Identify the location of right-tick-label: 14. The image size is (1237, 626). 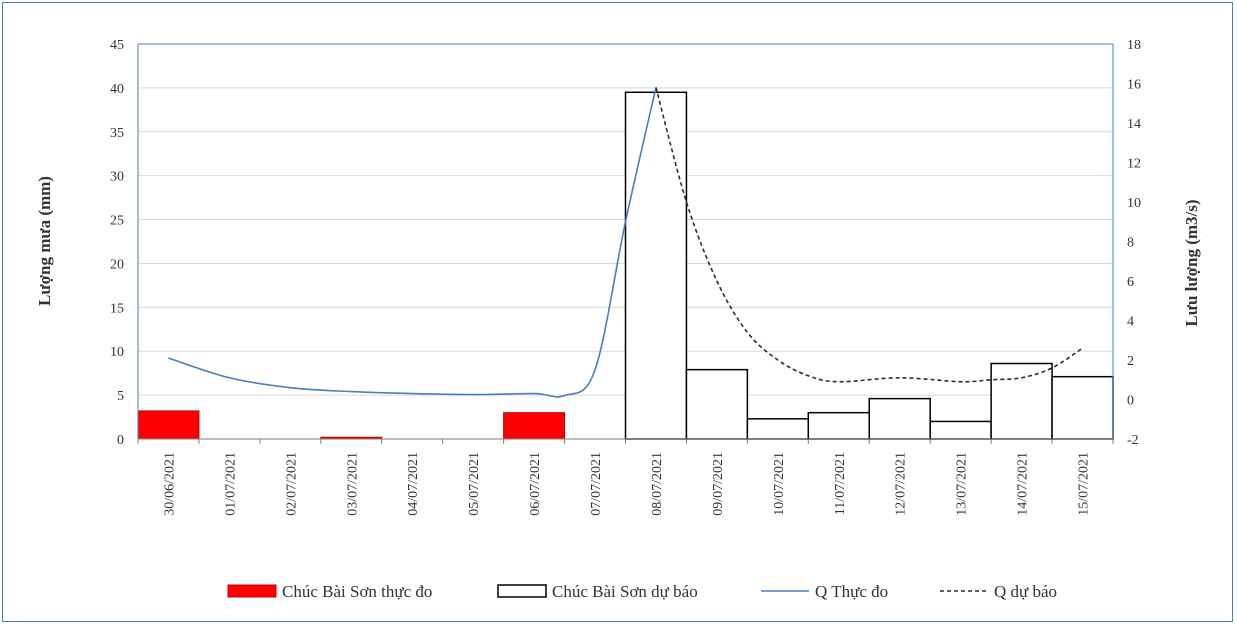
(1134, 124).